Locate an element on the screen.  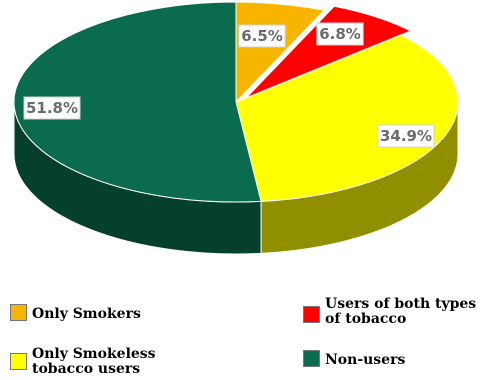
legend-label-both-types: Users of both types of tobacco is located at coordinates (401, 311).